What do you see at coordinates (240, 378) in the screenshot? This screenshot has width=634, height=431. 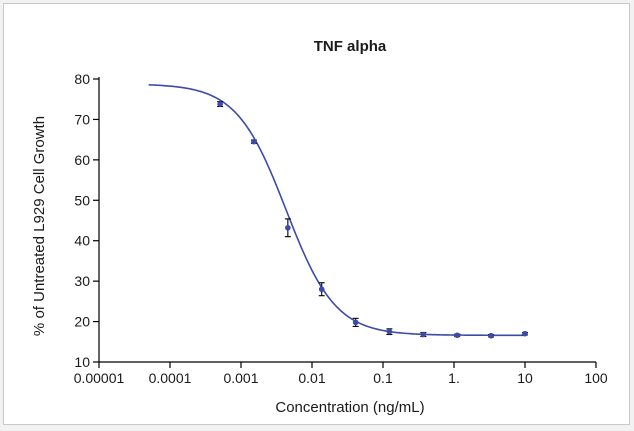 I see `x-tick-label: 0.001` at bounding box center [240, 378].